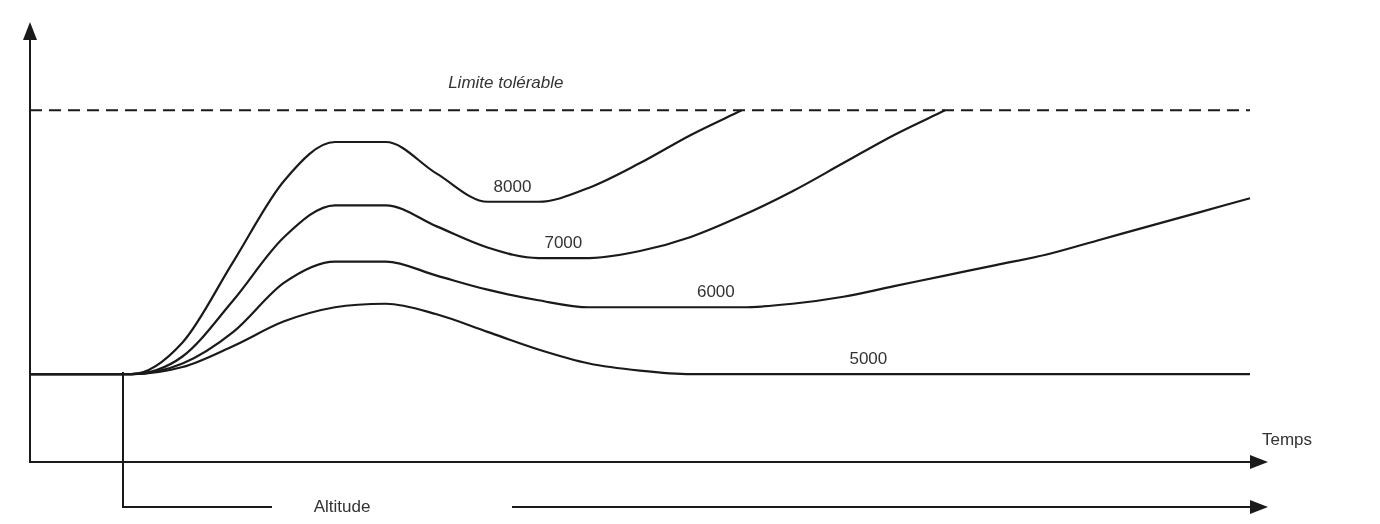 This screenshot has height=524, width=1380. What do you see at coordinates (512, 186) in the screenshot?
I see `series-label: 8000` at bounding box center [512, 186].